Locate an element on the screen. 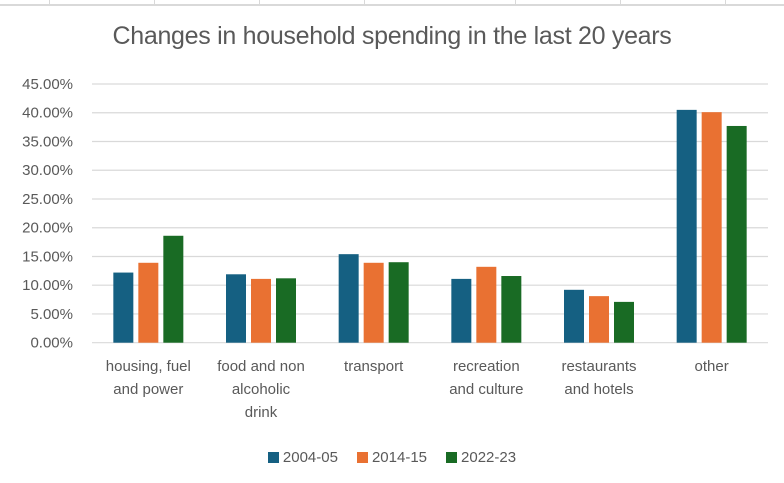 The height and width of the screenshot is (483, 784). legend-label: 2004-05 is located at coordinates (310, 457).